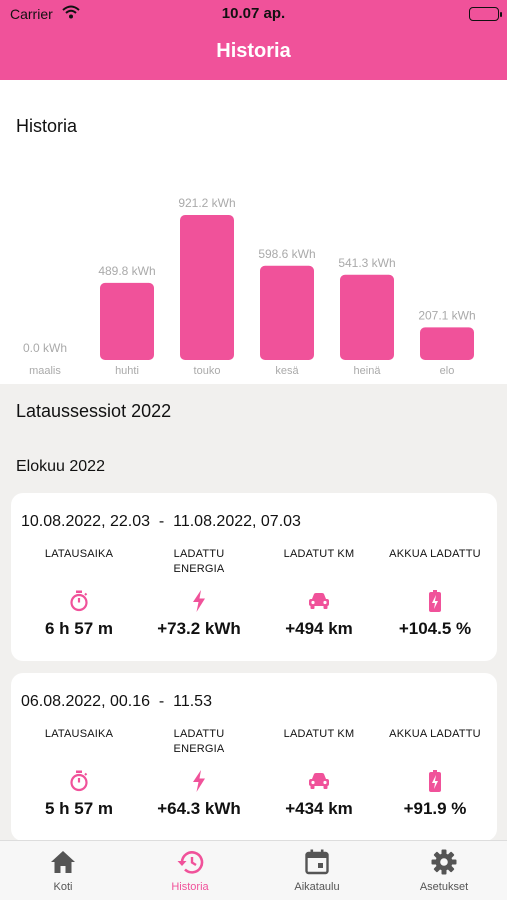 The height and width of the screenshot is (900, 507). I want to click on month-title: Elokuu 2022, so click(60, 466).